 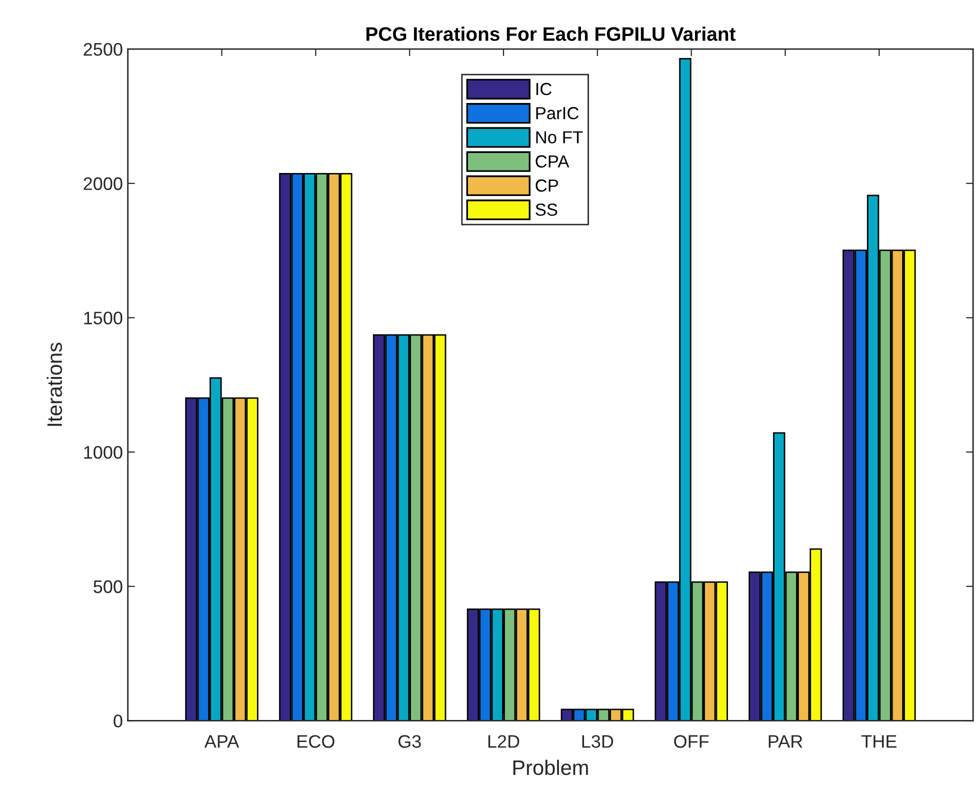 What do you see at coordinates (551, 33) in the screenshot?
I see `chart-title: PCG Iterations For Each FGPILU Variant` at bounding box center [551, 33].